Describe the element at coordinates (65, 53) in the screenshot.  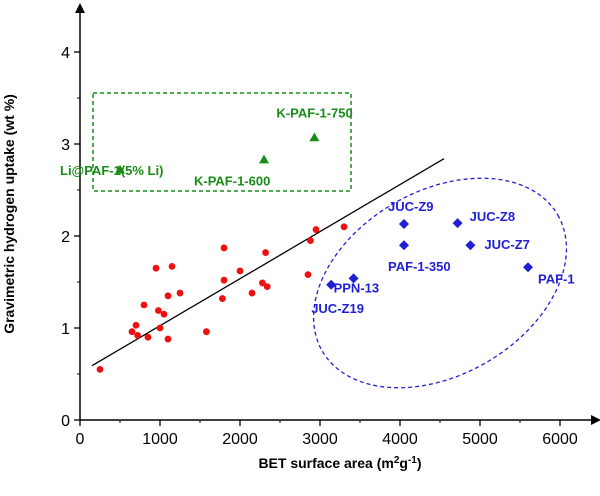
I see `y-tick-label: 4` at that location.